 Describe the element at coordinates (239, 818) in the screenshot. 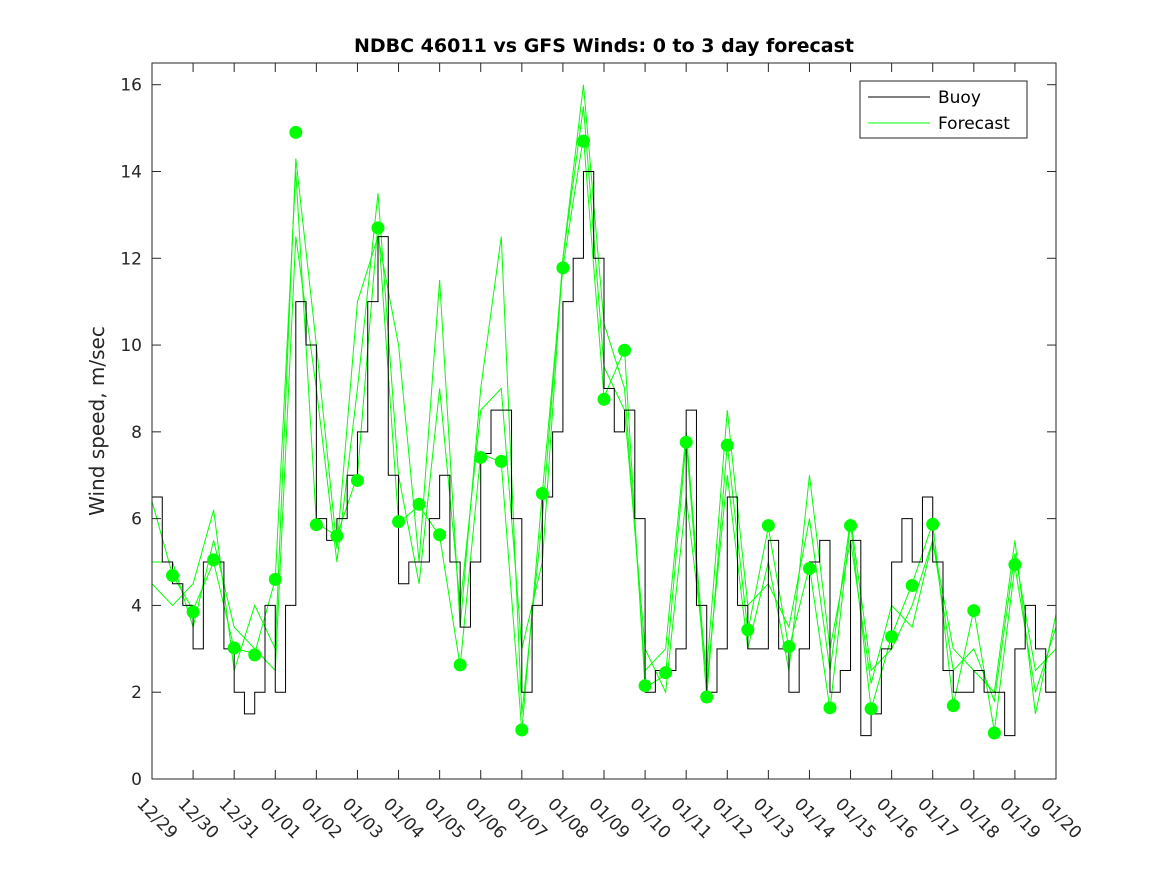

I see `x-tick-label: 12/31` at that location.